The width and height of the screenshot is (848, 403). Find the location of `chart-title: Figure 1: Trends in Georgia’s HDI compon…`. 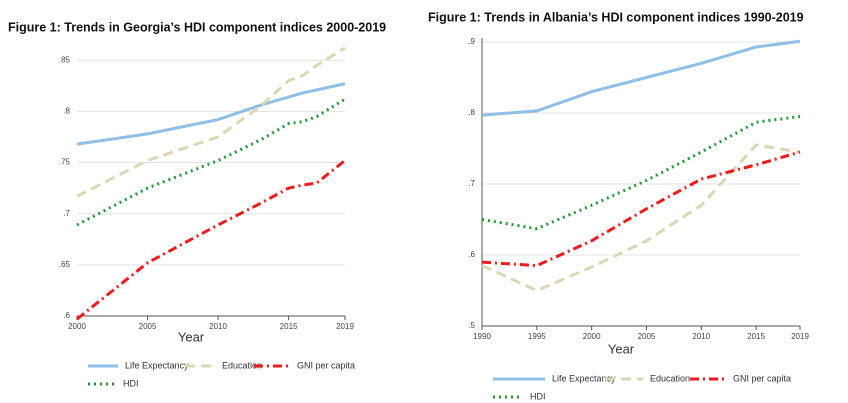

chart-title: Figure 1: Trends in Georgia’s HDI compon… is located at coordinates (197, 27).